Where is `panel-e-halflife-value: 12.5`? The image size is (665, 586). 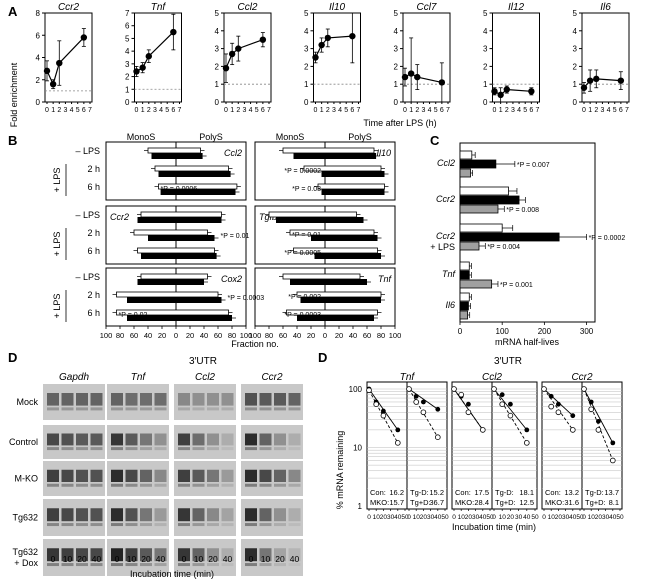
panel-e-halflife-value: 12.5 is located at coordinates (526, 502).